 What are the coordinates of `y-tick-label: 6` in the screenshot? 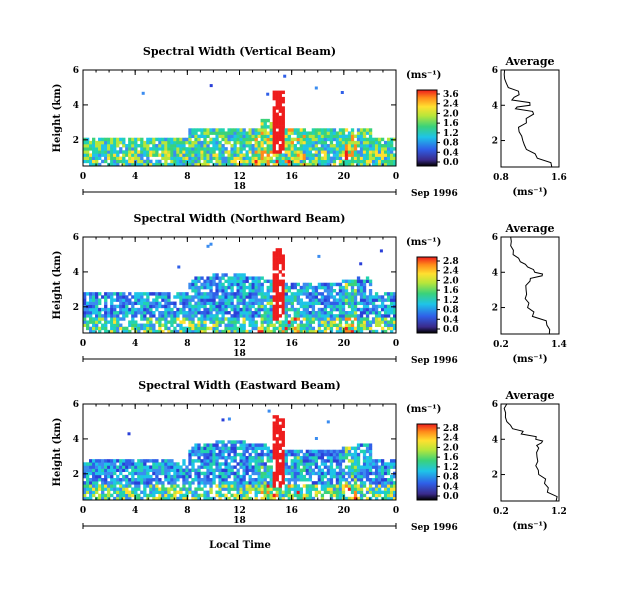 It's located at (76, 405).